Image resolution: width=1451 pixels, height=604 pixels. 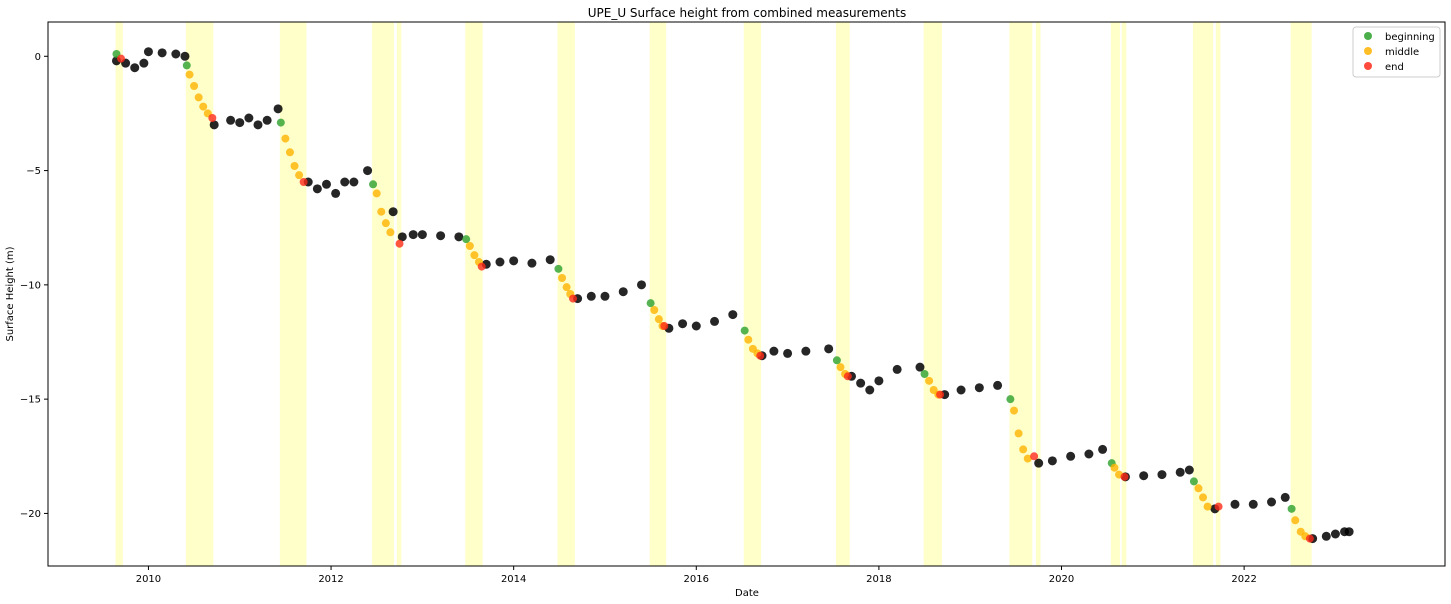 I want to click on x-tick-label-1: 2012, so click(x=330, y=579).